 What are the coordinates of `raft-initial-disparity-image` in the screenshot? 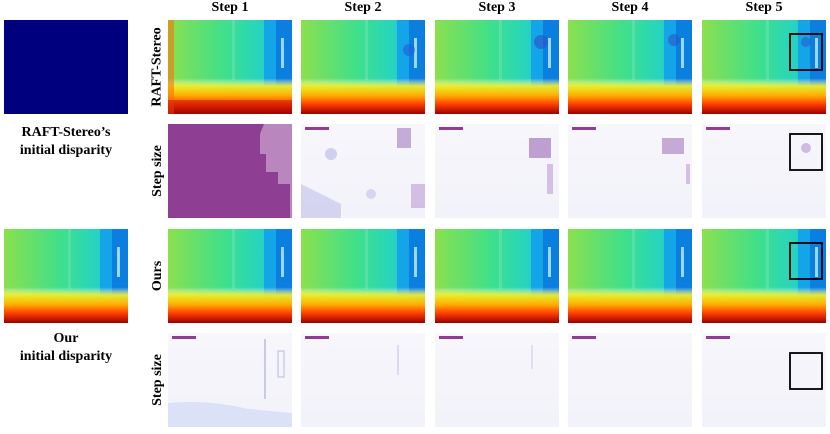 It's located at (66, 67).